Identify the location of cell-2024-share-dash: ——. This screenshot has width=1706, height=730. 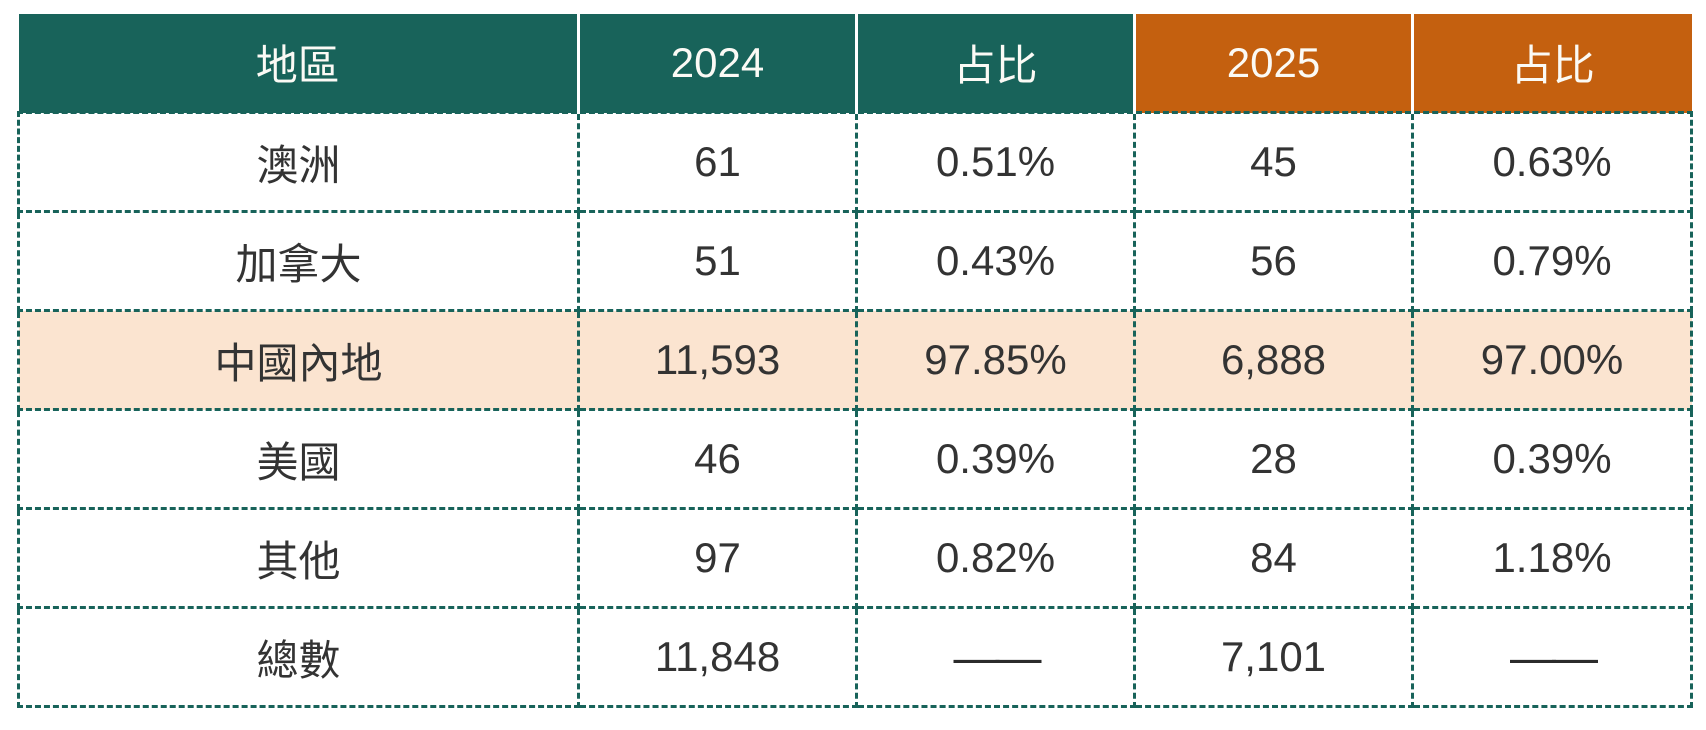
(995, 657).